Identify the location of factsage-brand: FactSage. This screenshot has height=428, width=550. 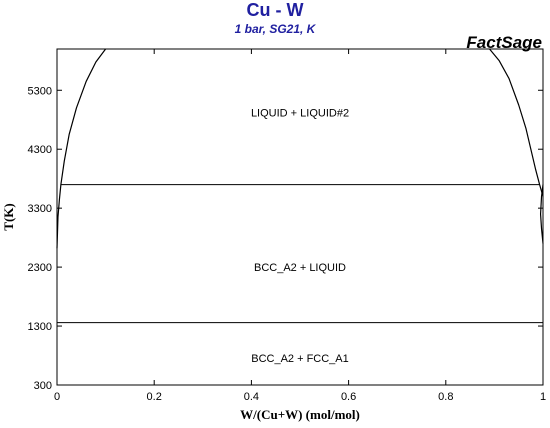
(504, 42).